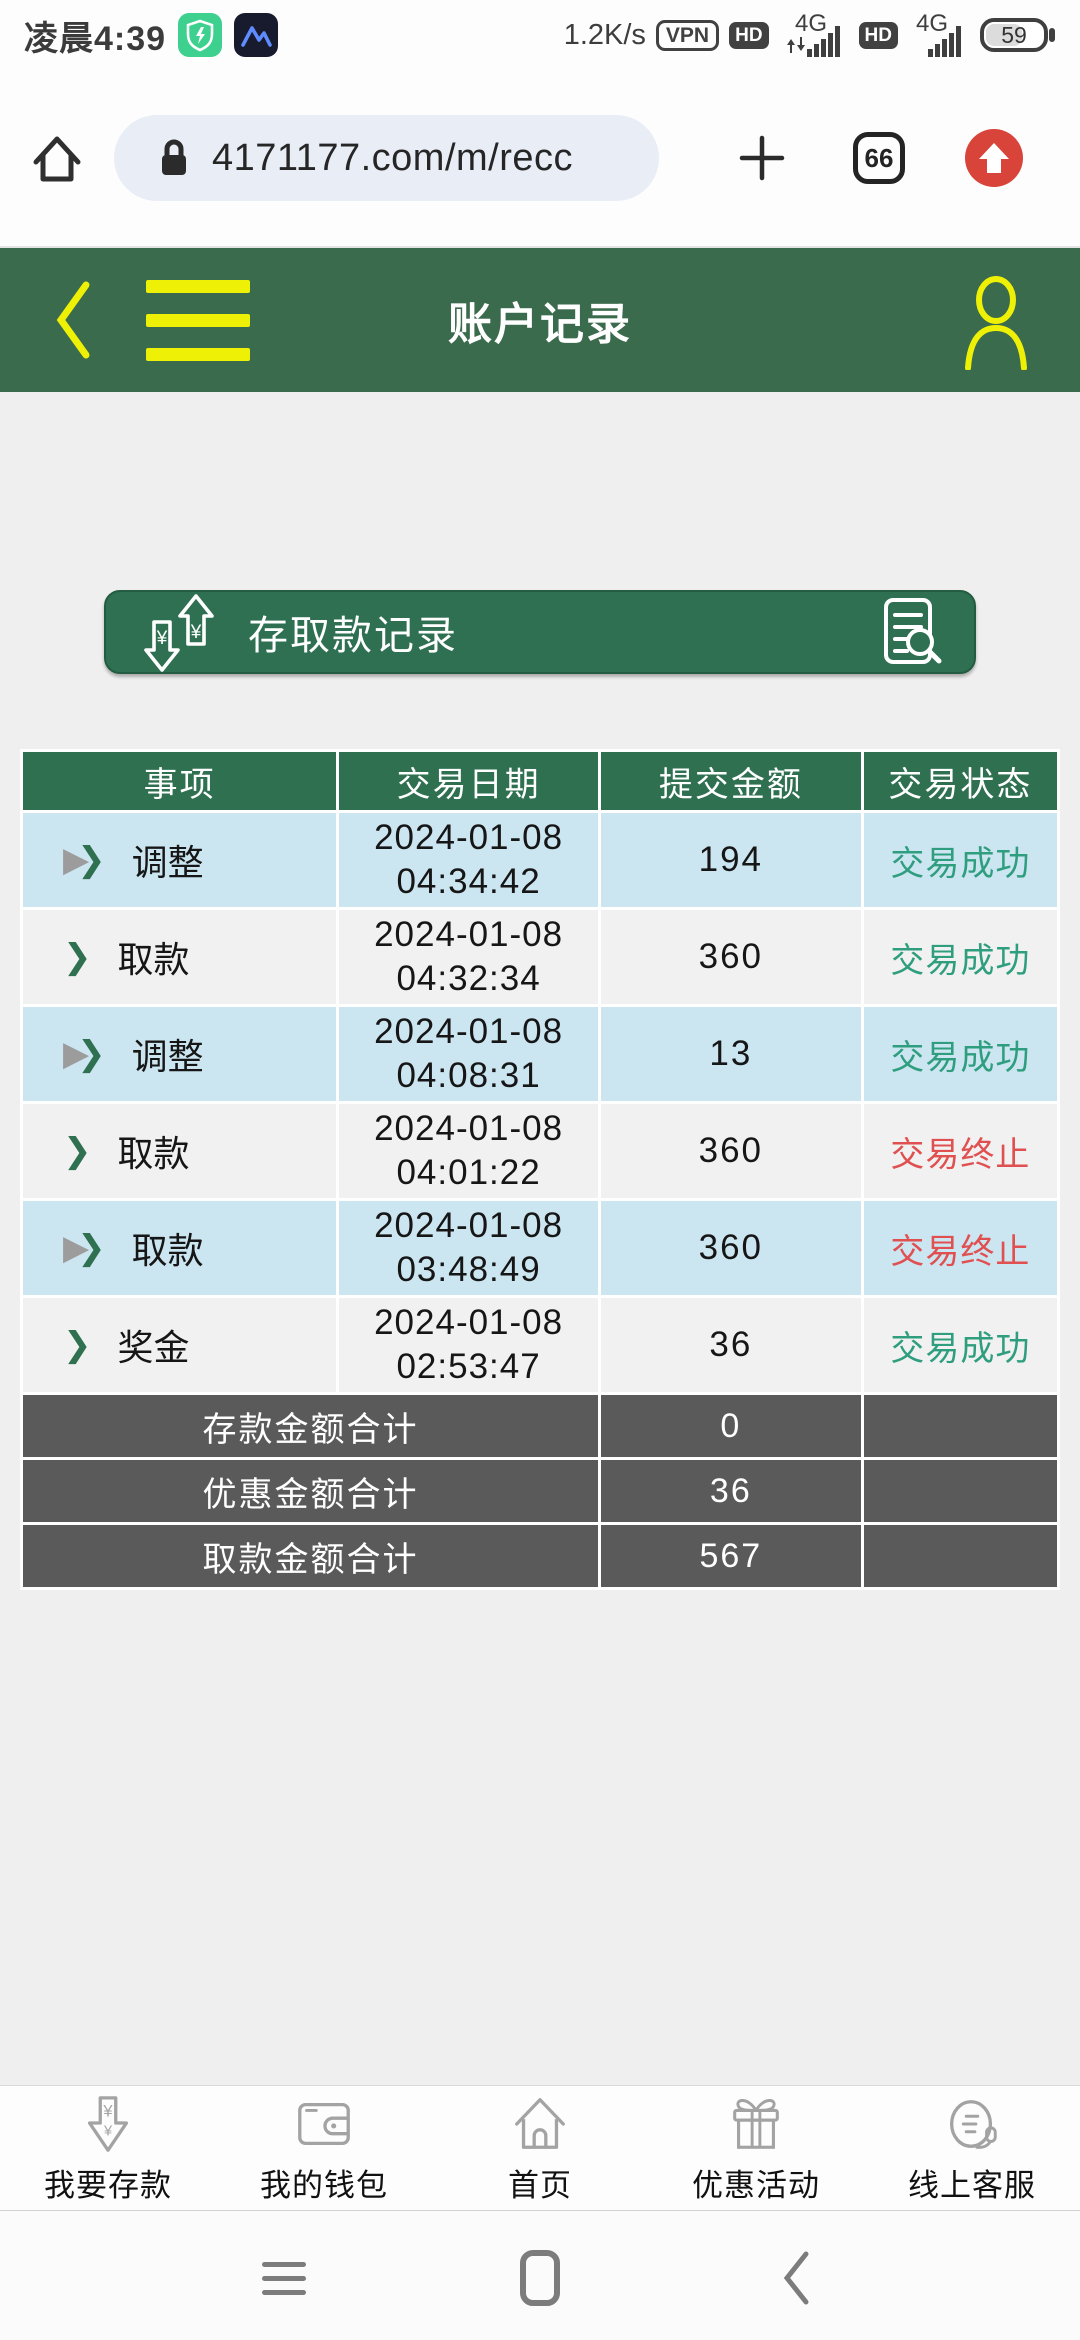 This screenshot has width=1080, height=2340. Describe the element at coordinates (878, 35) in the screenshot. I see `hd-badge-2: HD` at that location.